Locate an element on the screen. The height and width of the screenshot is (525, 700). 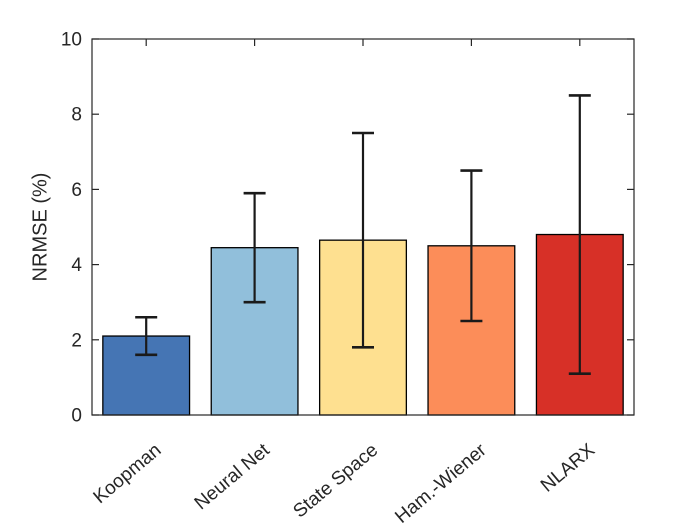
y-tick-label: 6 is located at coordinates (76, 190).